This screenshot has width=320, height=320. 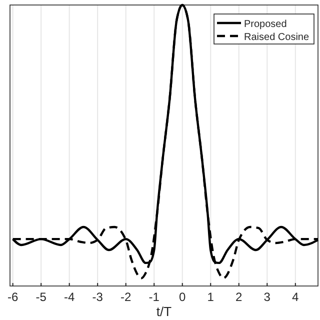 I want to click on x-tick-label: -4, so click(x=69, y=297).